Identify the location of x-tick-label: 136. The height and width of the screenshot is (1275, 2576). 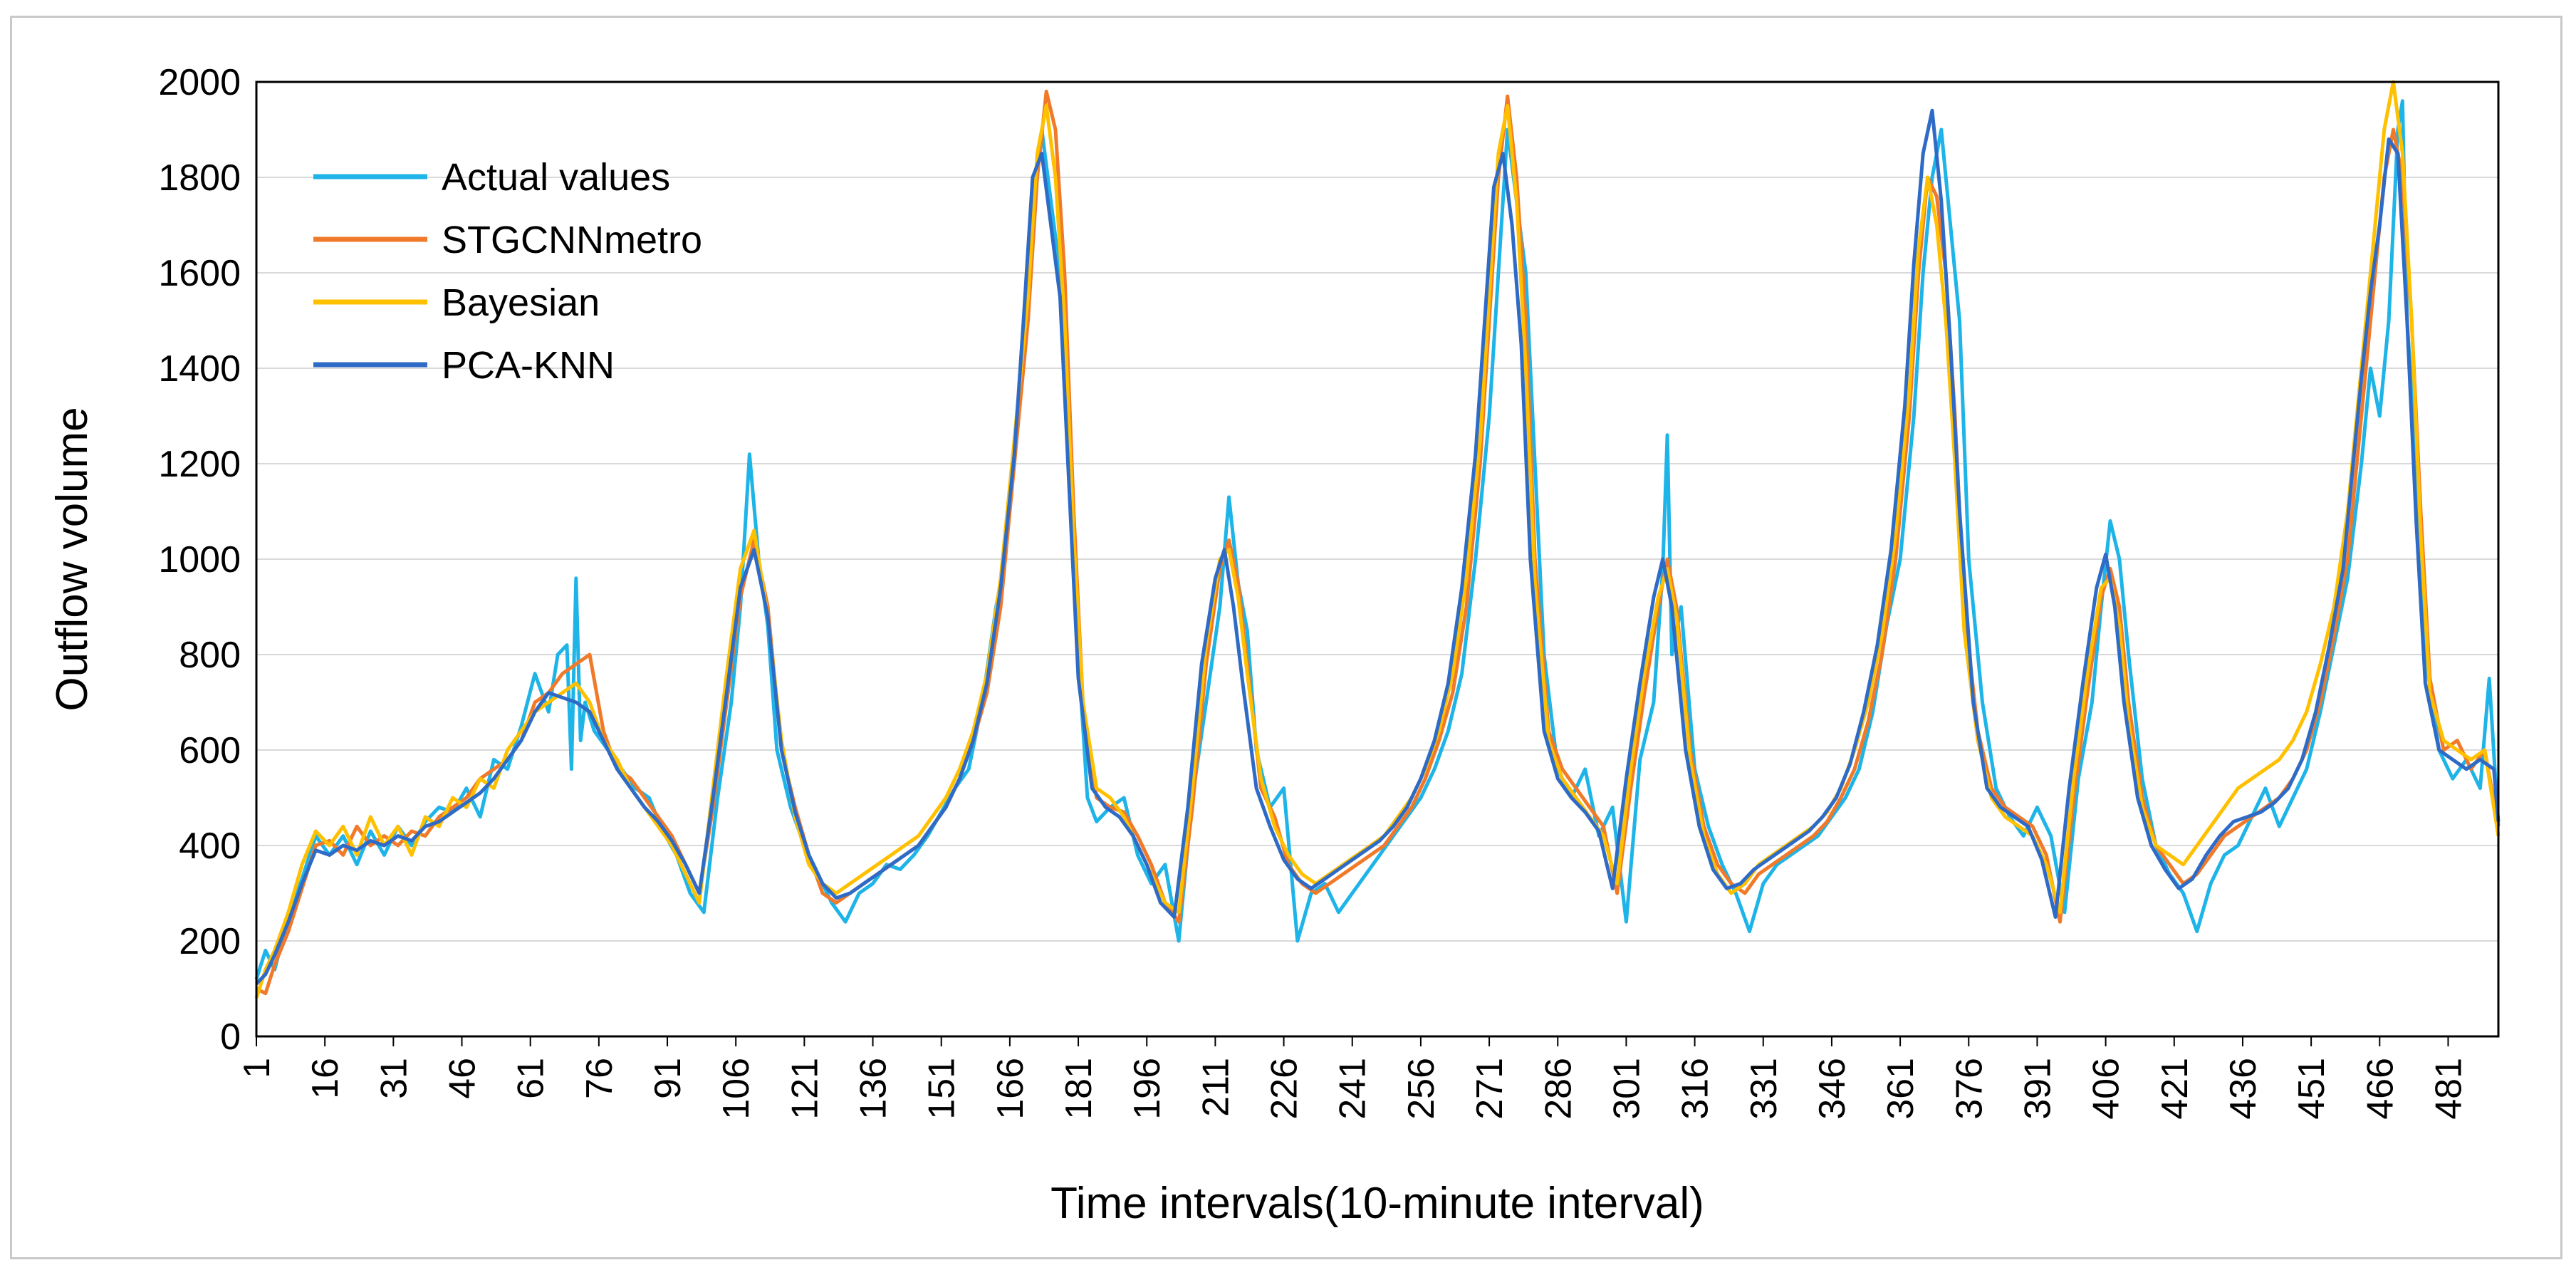
(874, 1089).